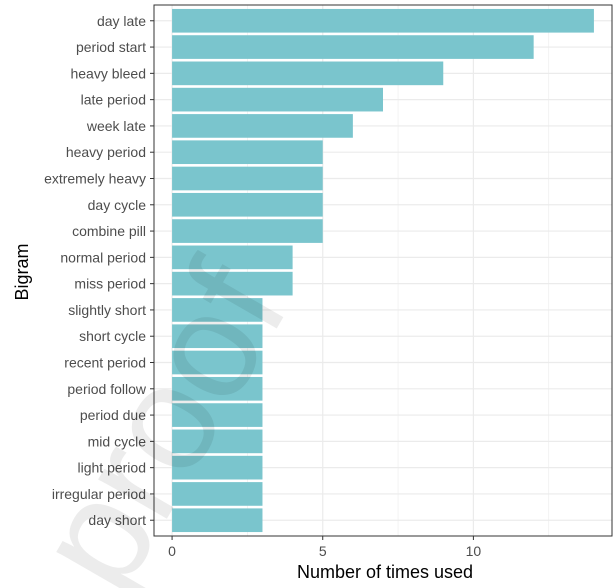 This screenshot has width=616, height=588. Describe the element at coordinates (116, 126) in the screenshot. I see `y-tick-label: week late` at that location.